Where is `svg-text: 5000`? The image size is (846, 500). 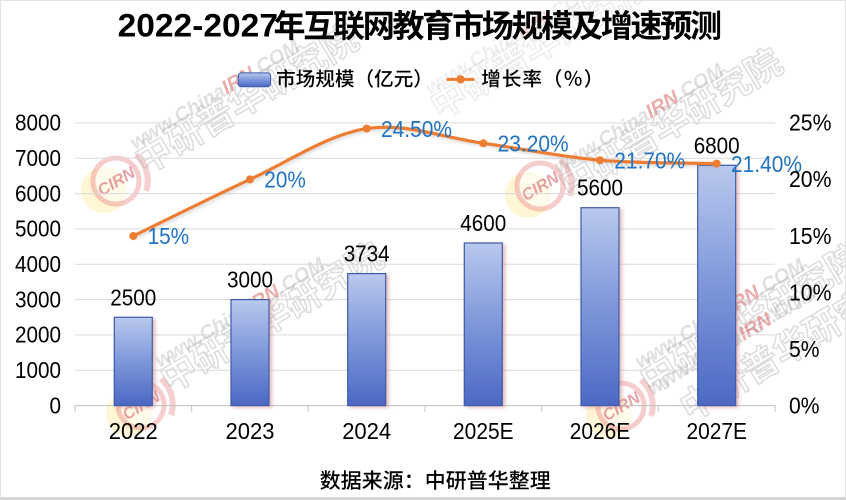 svg-text: 5000 is located at coordinates (38, 229).